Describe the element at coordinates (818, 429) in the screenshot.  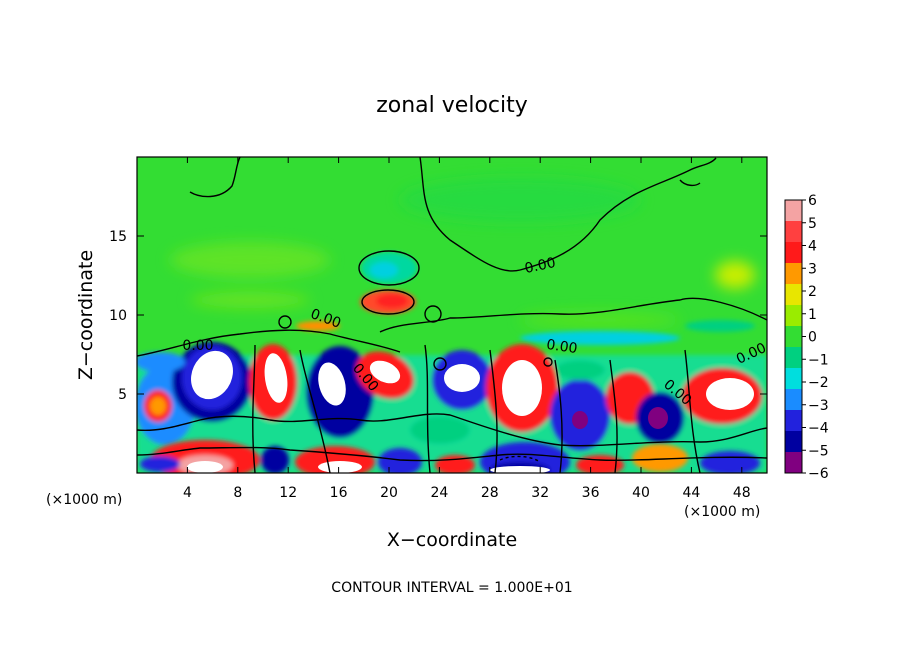
I see `colorbar-label: −4` at that location.